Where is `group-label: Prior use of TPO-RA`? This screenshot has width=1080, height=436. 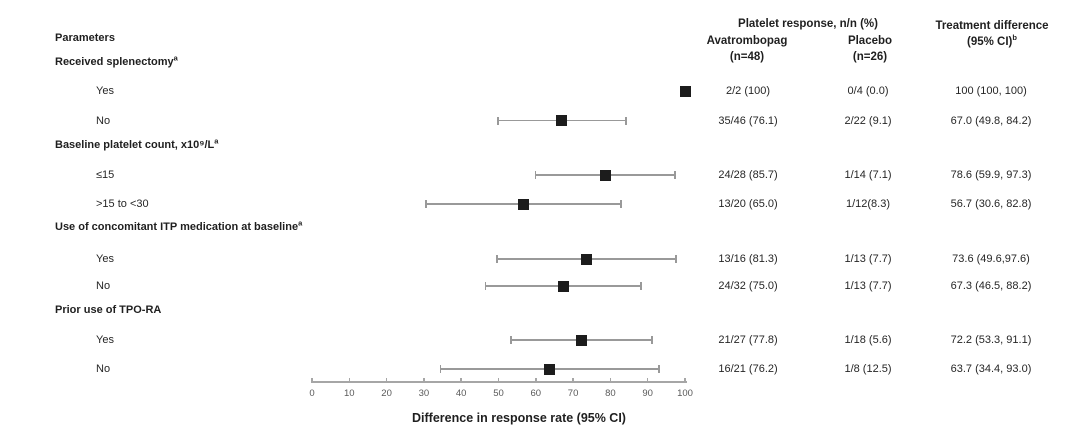
group-label: Prior use of TPO-RA is located at coordinates (108, 310).